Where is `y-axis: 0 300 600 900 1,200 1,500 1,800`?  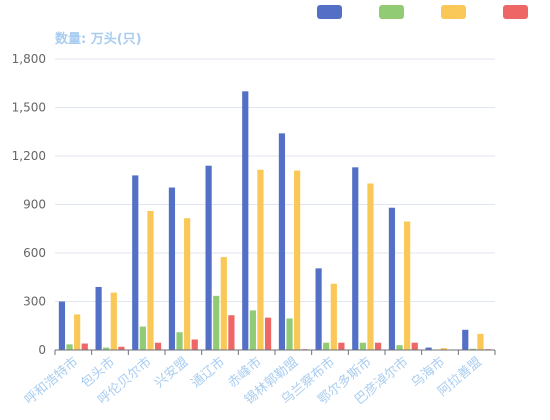
y-axis: 0 300 600 900 1,200 1,500 1,800 is located at coordinates (29, 204).